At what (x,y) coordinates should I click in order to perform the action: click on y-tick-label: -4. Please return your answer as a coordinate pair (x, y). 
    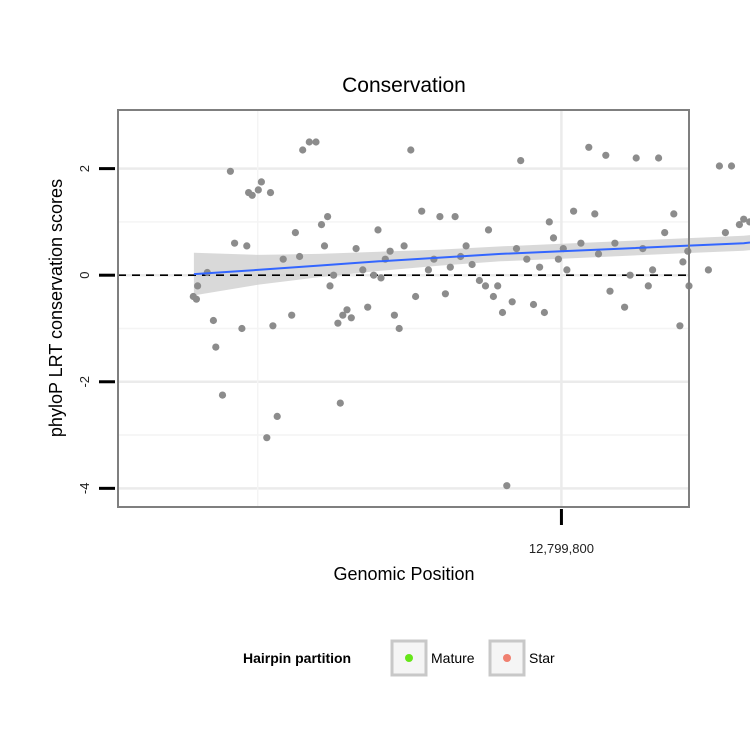
    Looking at the image, I should click on (84, 489).